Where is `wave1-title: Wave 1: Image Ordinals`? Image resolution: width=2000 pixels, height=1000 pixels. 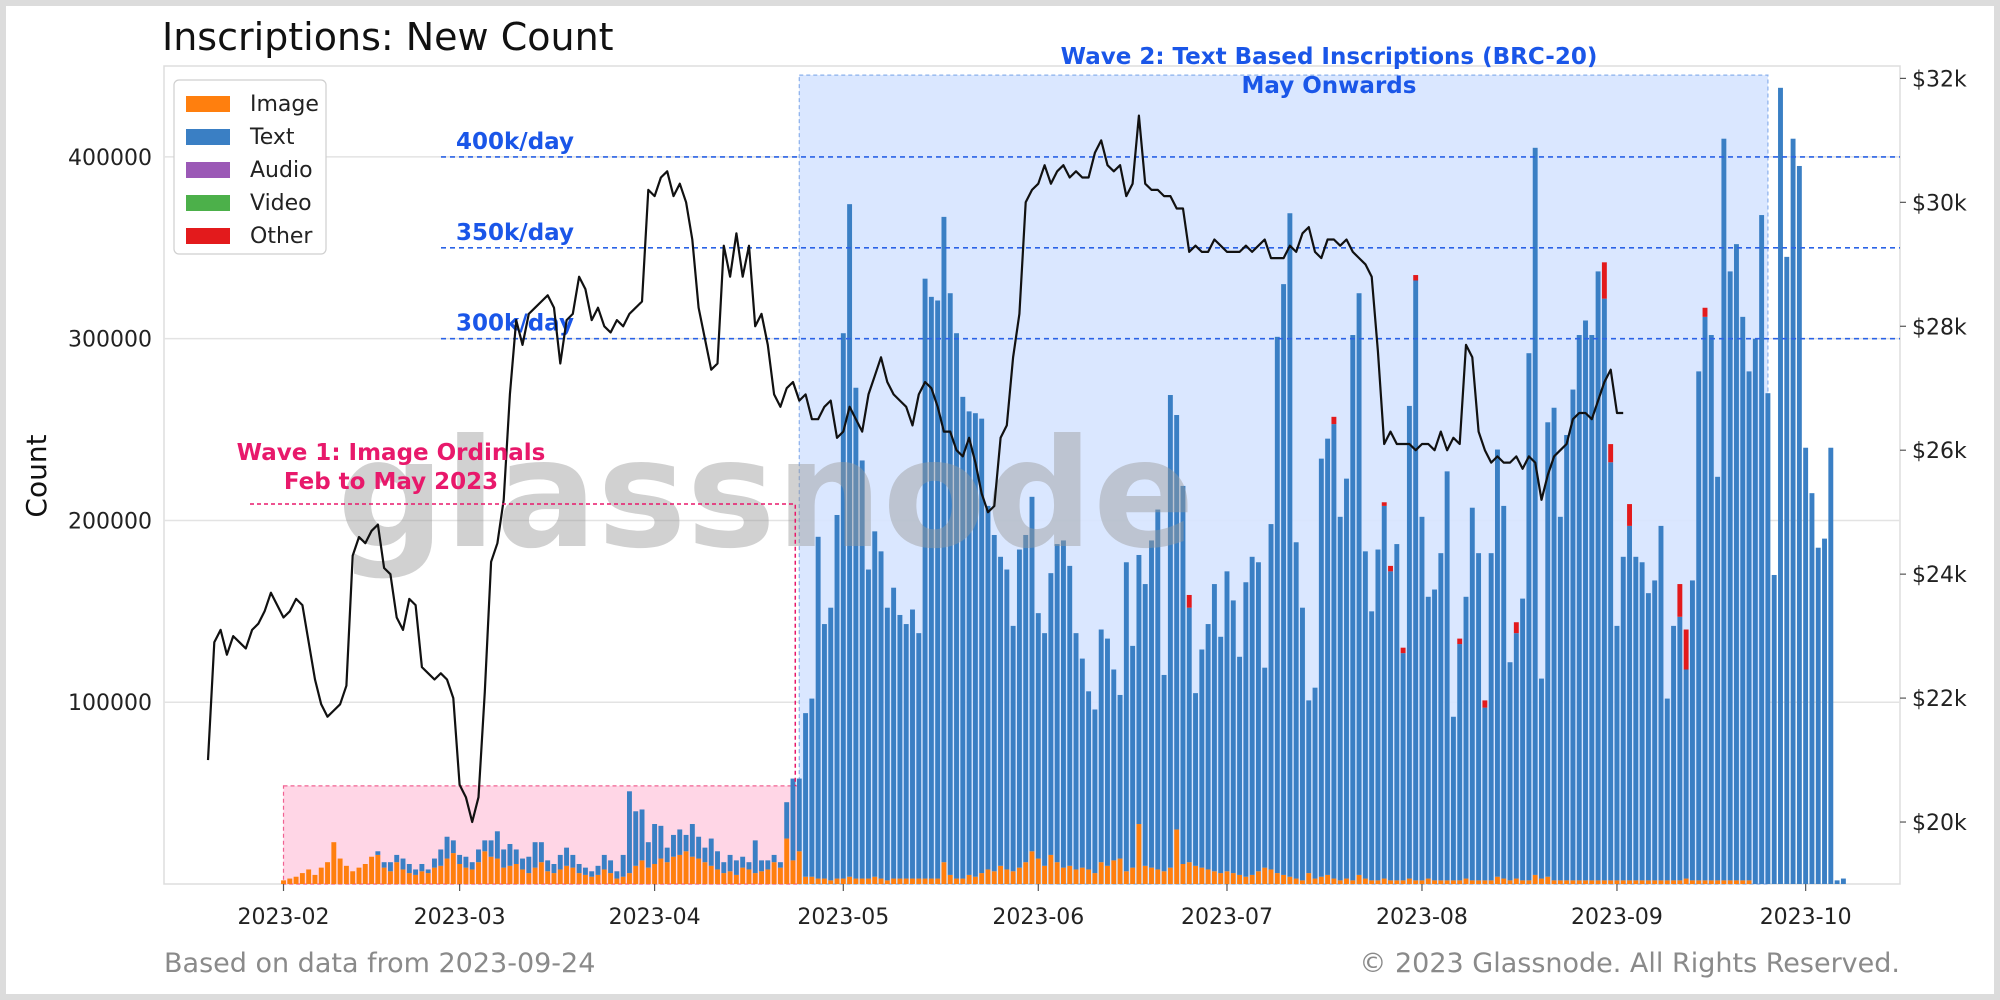 wave1-title: Wave 1: Image Ordinals is located at coordinates (391, 453).